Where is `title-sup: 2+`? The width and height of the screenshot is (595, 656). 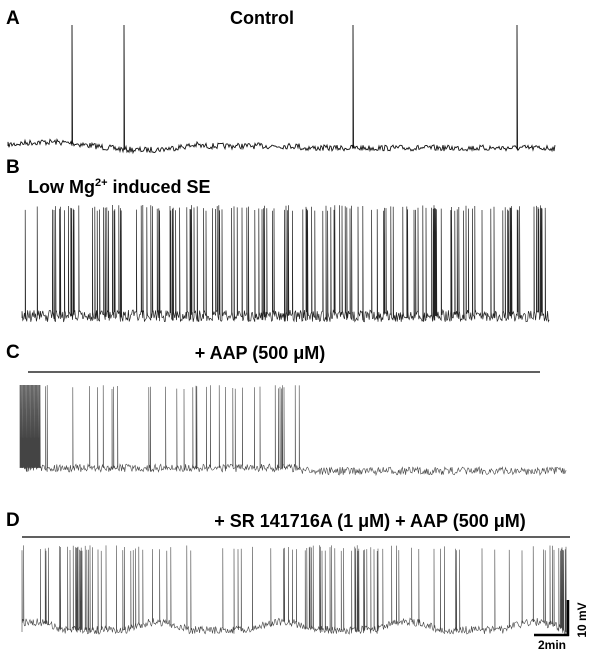 title-sup: 2+ is located at coordinates (101, 183).